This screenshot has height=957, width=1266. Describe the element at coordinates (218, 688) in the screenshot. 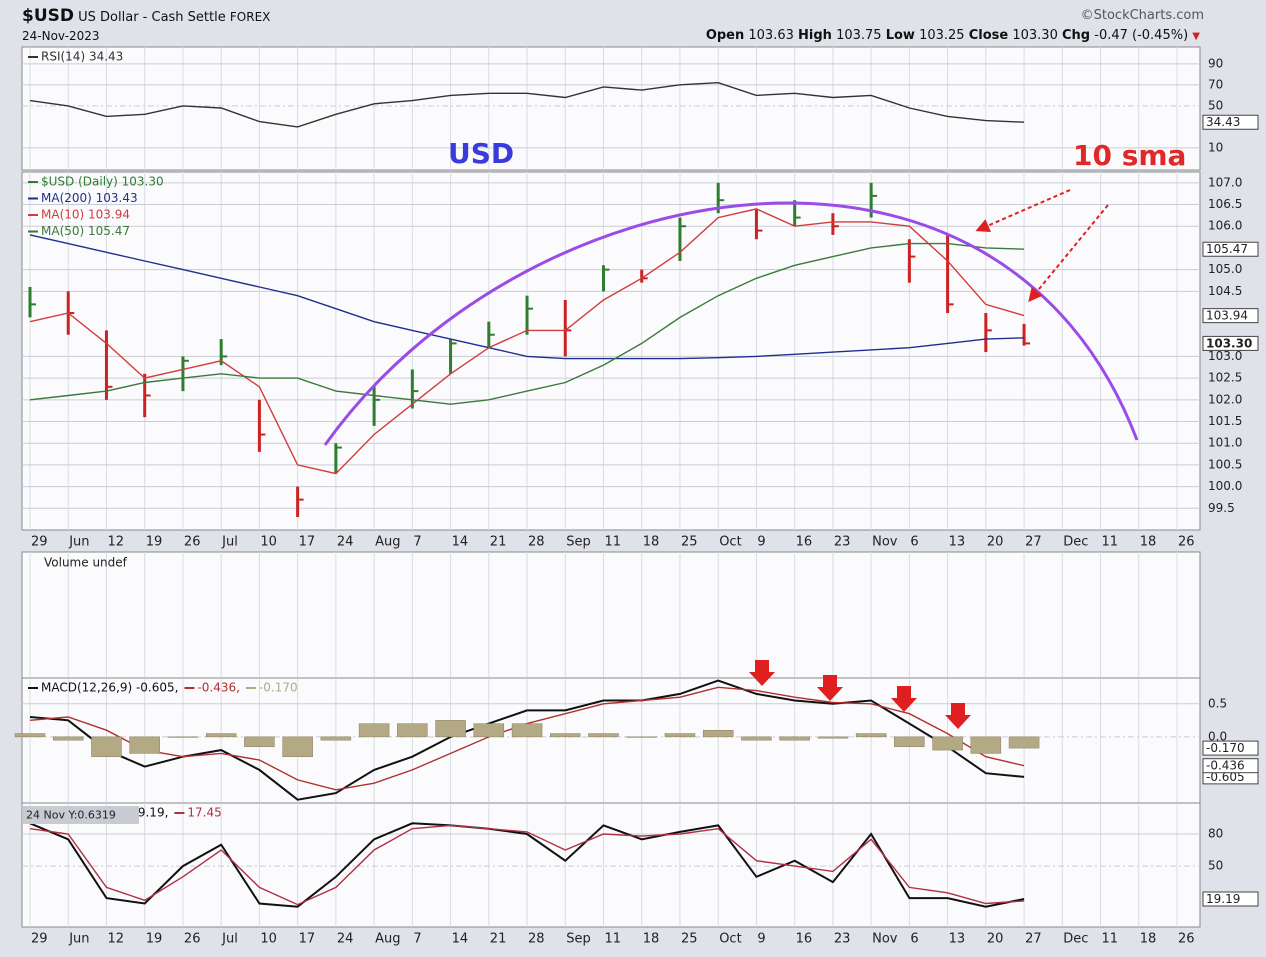

I see `legend-entry: -0.436,` at that location.